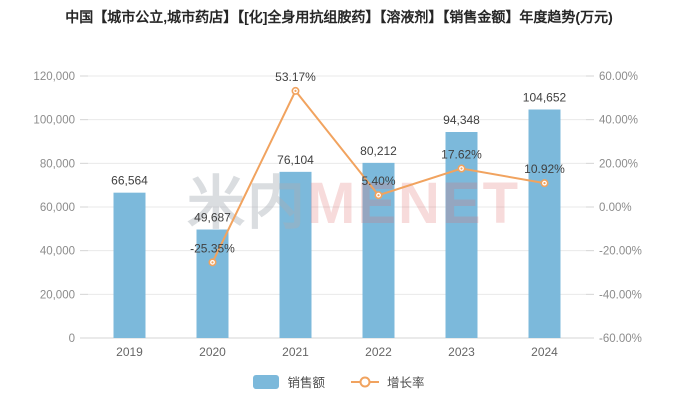 The image size is (678, 400). I want to click on growth-value-label-2020: -25.35%, so click(212, 248).